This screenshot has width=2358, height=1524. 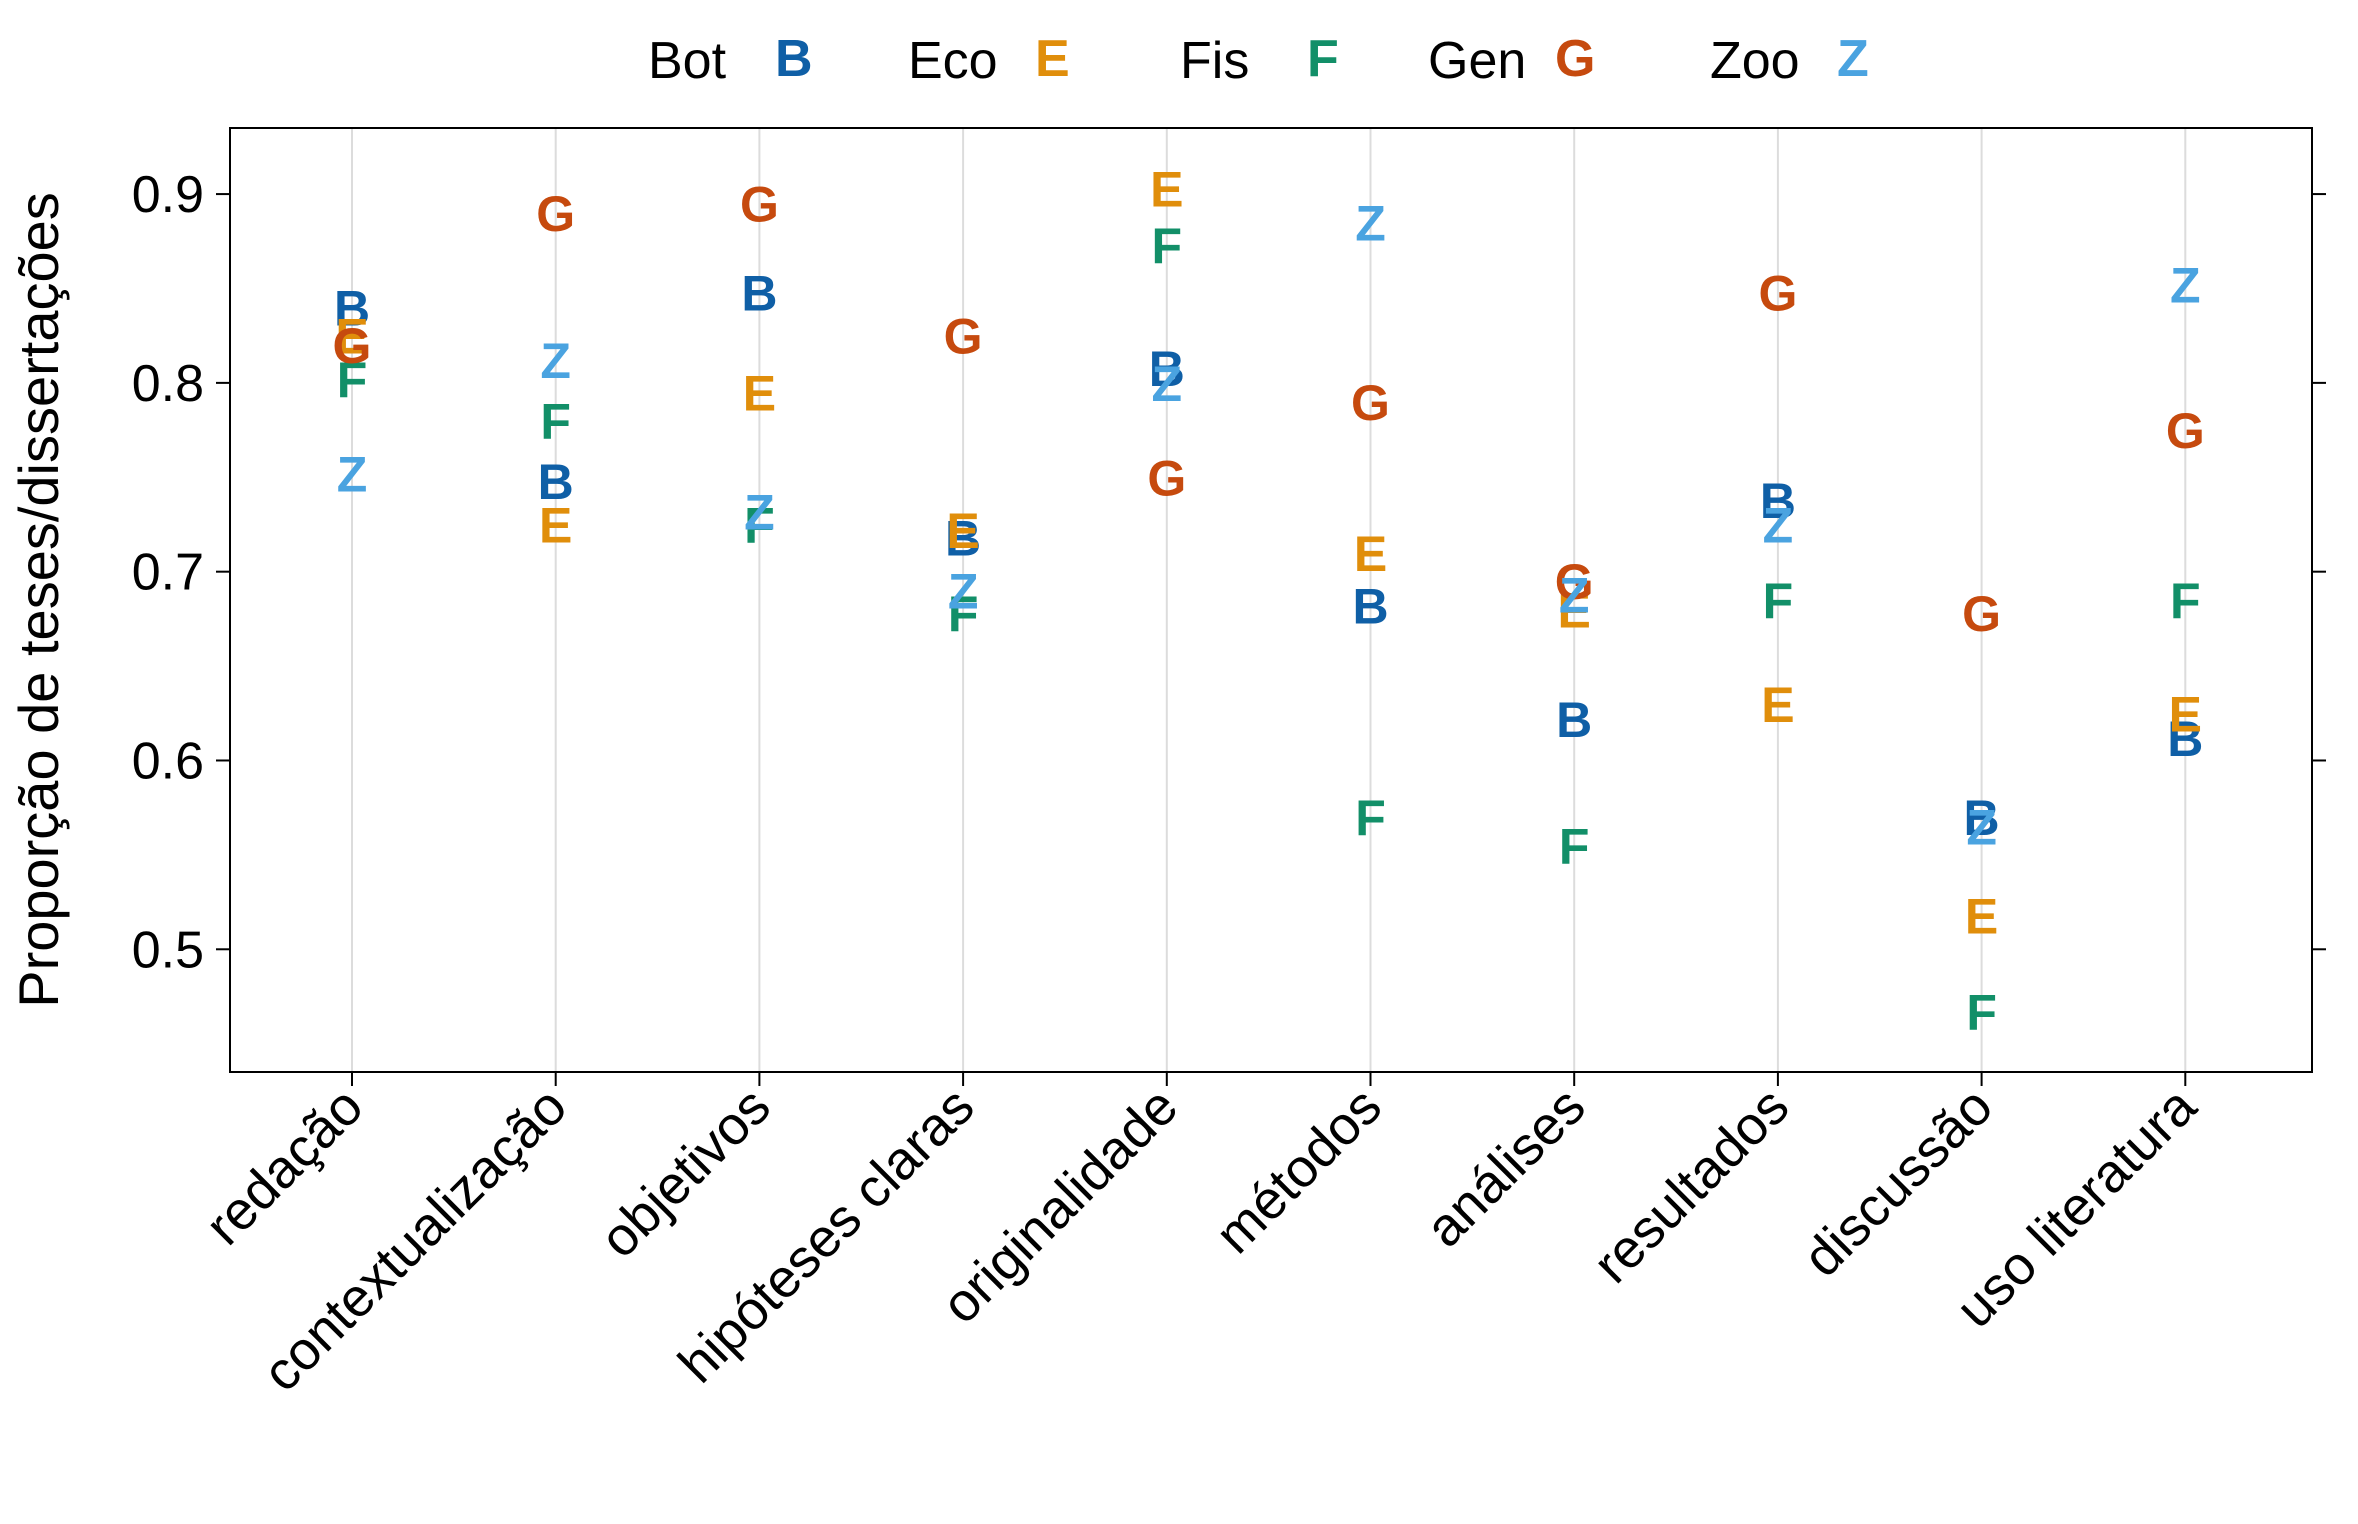 What do you see at coordinates (352, 475) in the screenshot?
I see `point-zoo-redacao: Z` at bounding box center [352, 475].